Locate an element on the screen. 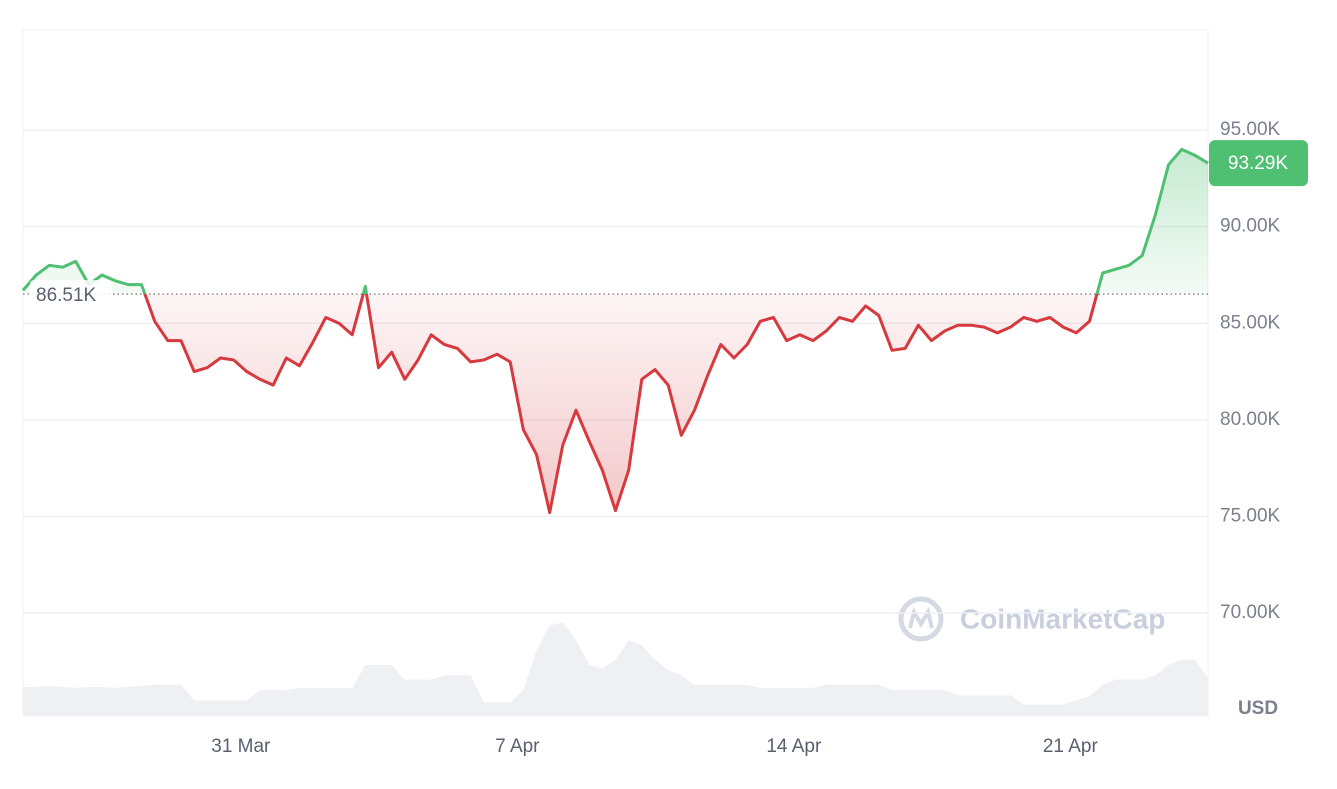  volume-area is located at coordinates (615, 669).